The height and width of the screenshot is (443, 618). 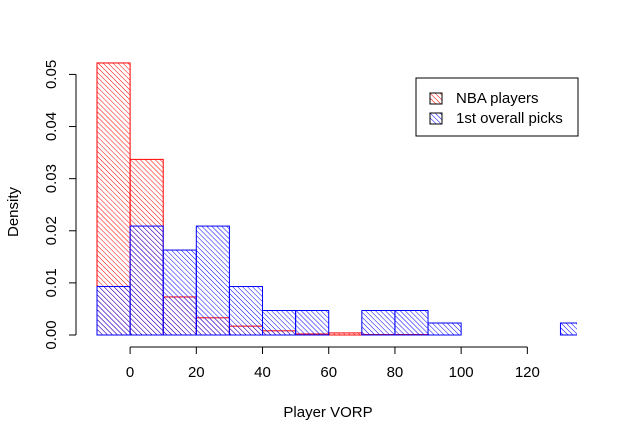 What do you see at coordinates (327, 412) in the screenshot?
I see `x-axis-title: Player VORP` at bounding box center [327, 412].